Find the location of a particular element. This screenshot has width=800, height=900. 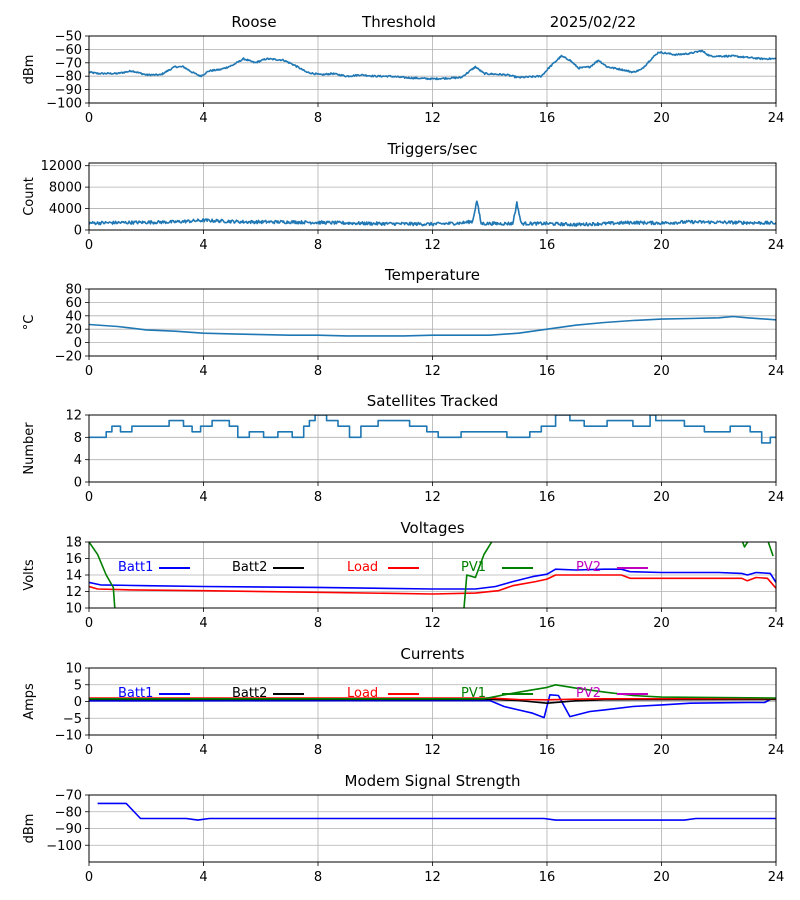

y-axis-label: Amps is located at coordinates (29, 701).